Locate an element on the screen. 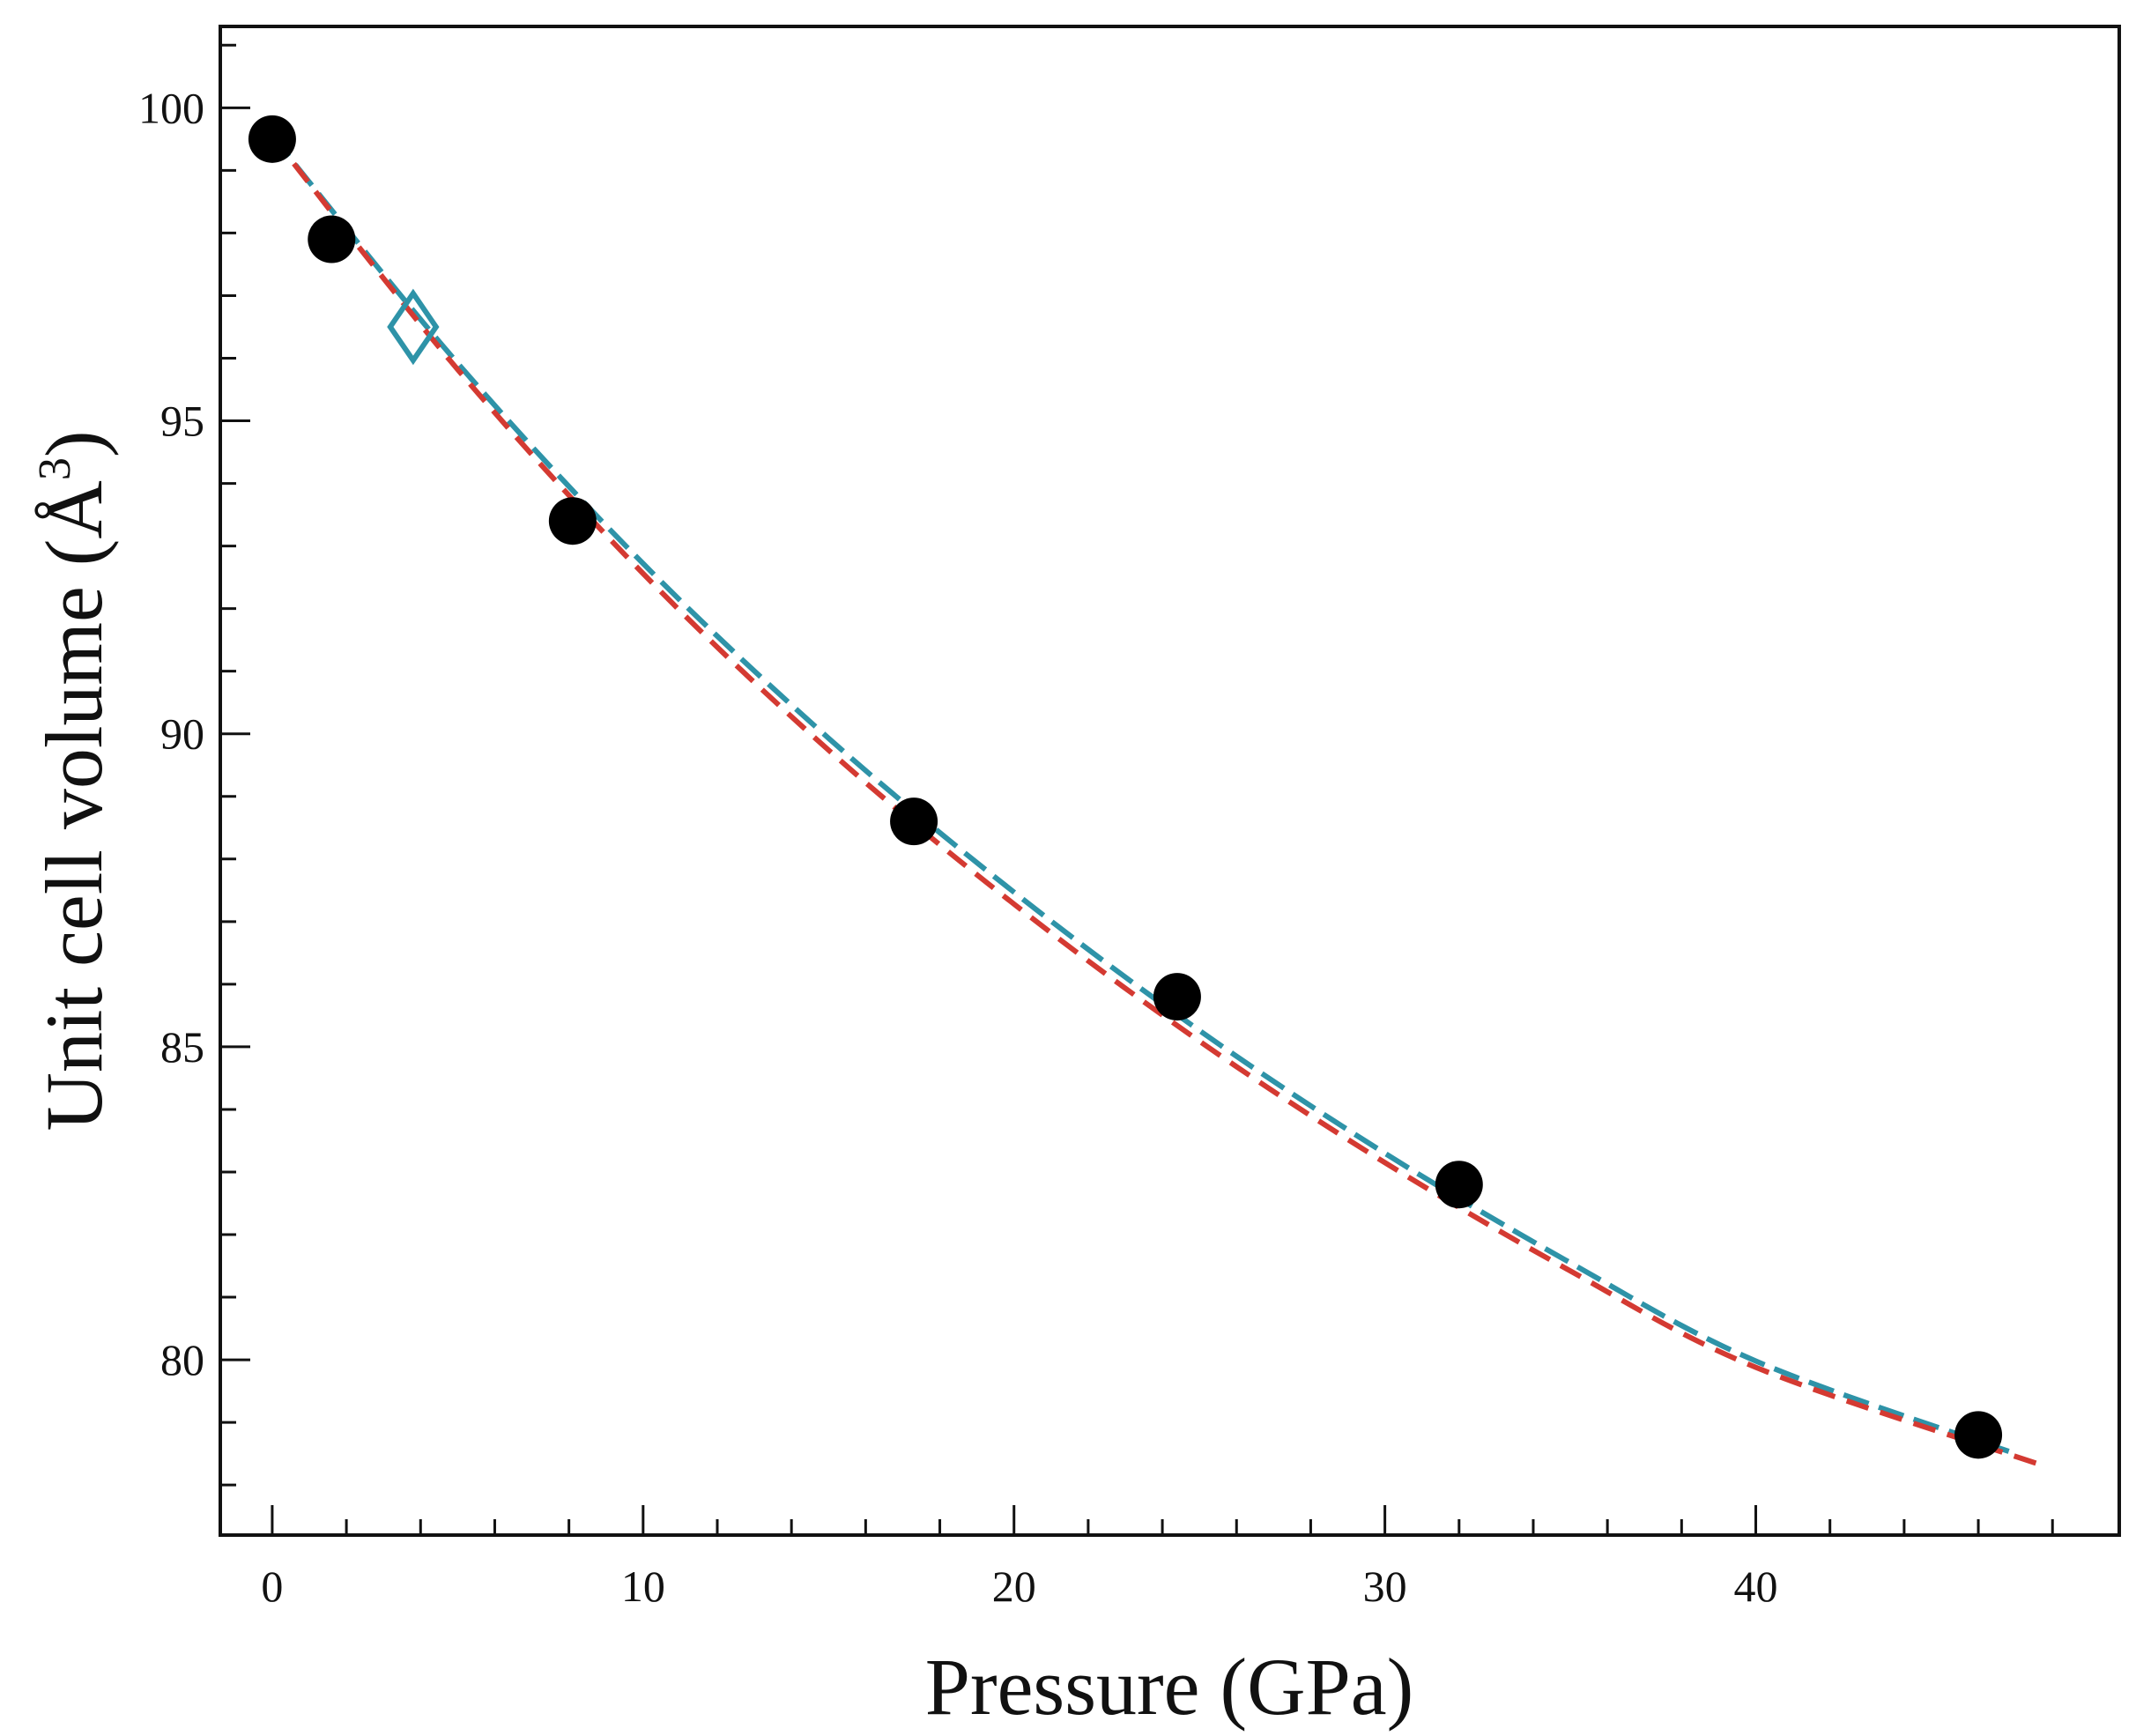 The image size is (2136, 1736). y-axis-ticks: 80 85 90 95 100 is located at coordinates (194, 765).